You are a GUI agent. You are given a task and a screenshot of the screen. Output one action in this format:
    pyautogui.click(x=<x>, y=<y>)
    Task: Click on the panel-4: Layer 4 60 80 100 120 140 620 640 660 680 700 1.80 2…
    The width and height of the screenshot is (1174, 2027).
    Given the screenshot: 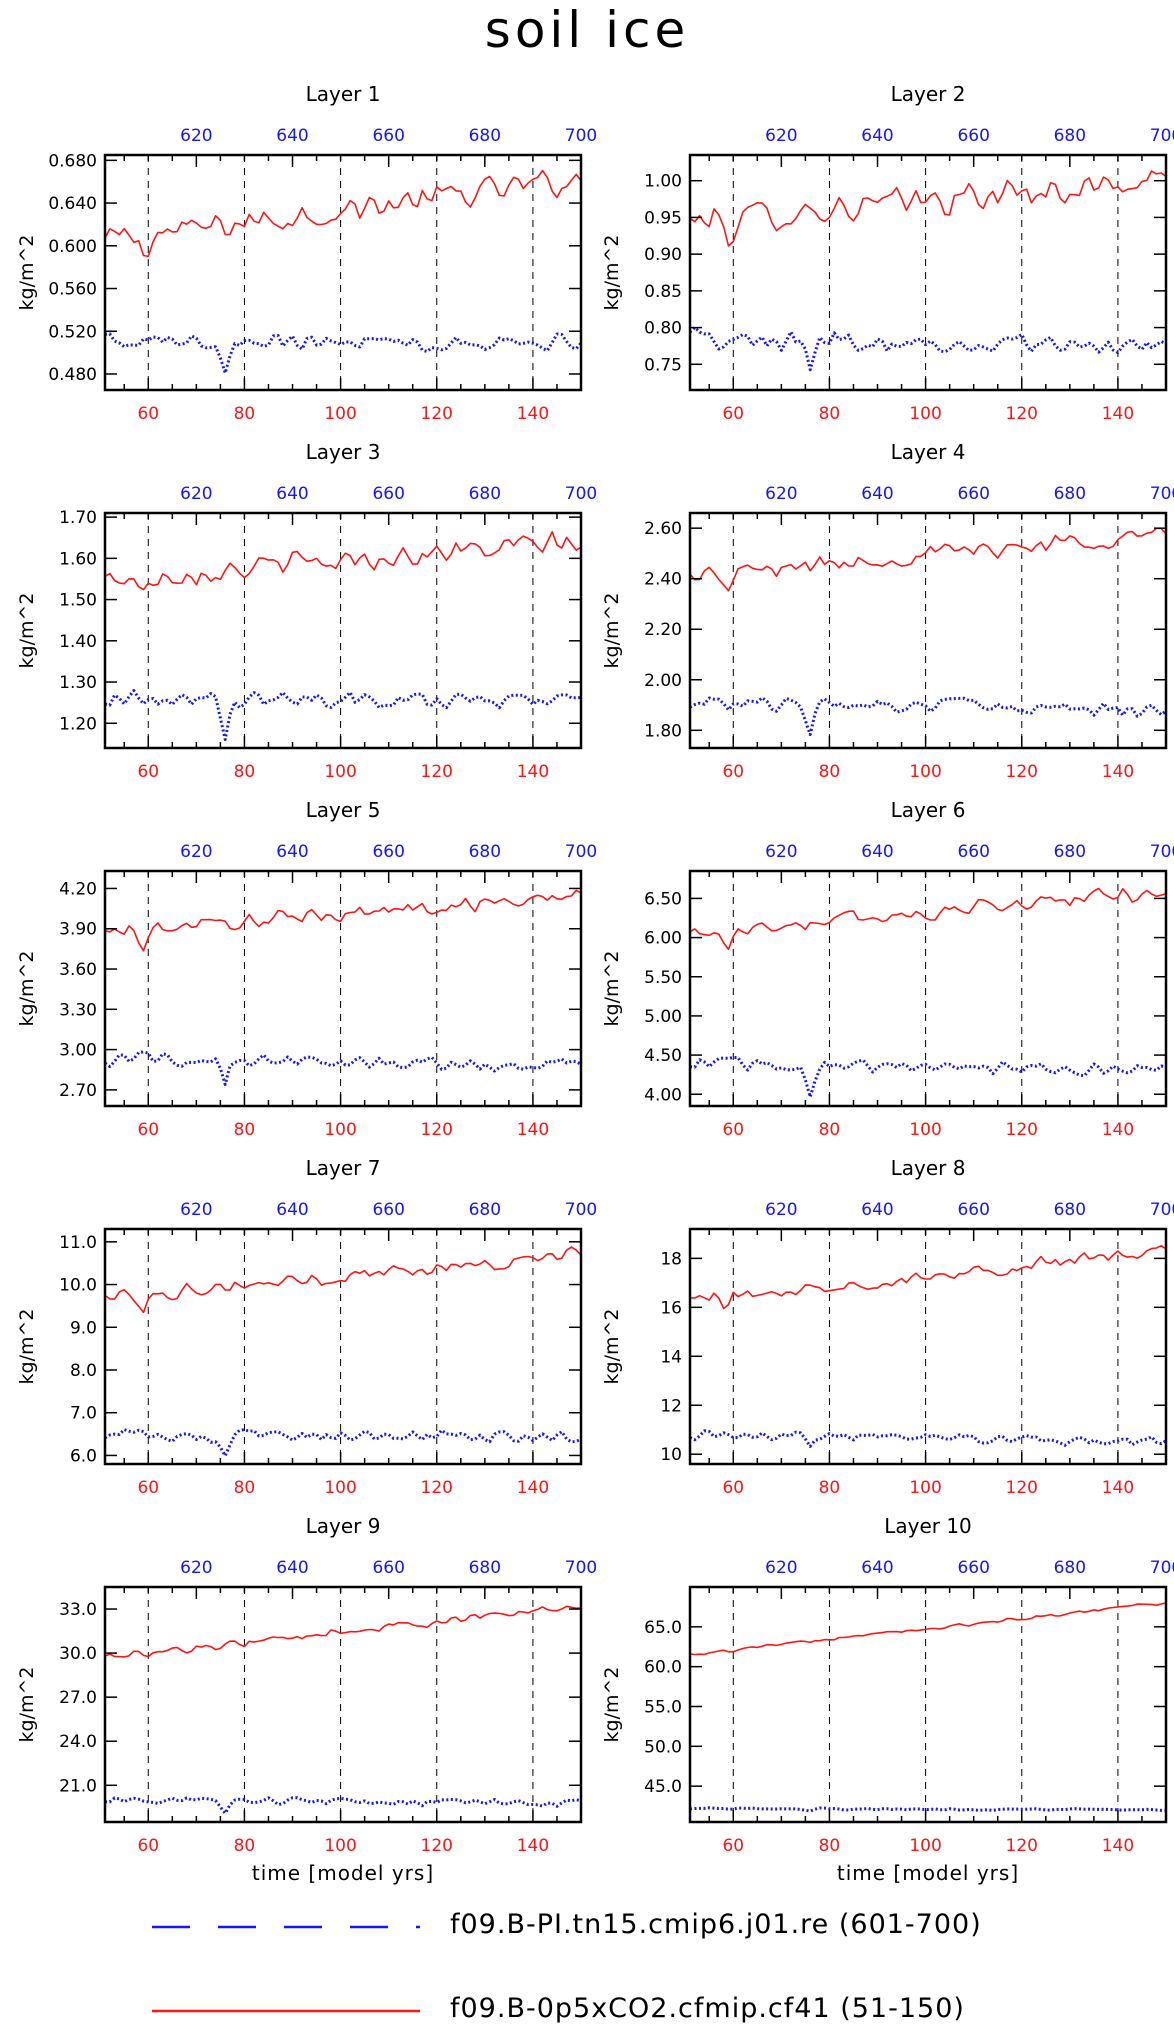 What is the action you would take?
    pyautogui.click(x=887, y=611)
    